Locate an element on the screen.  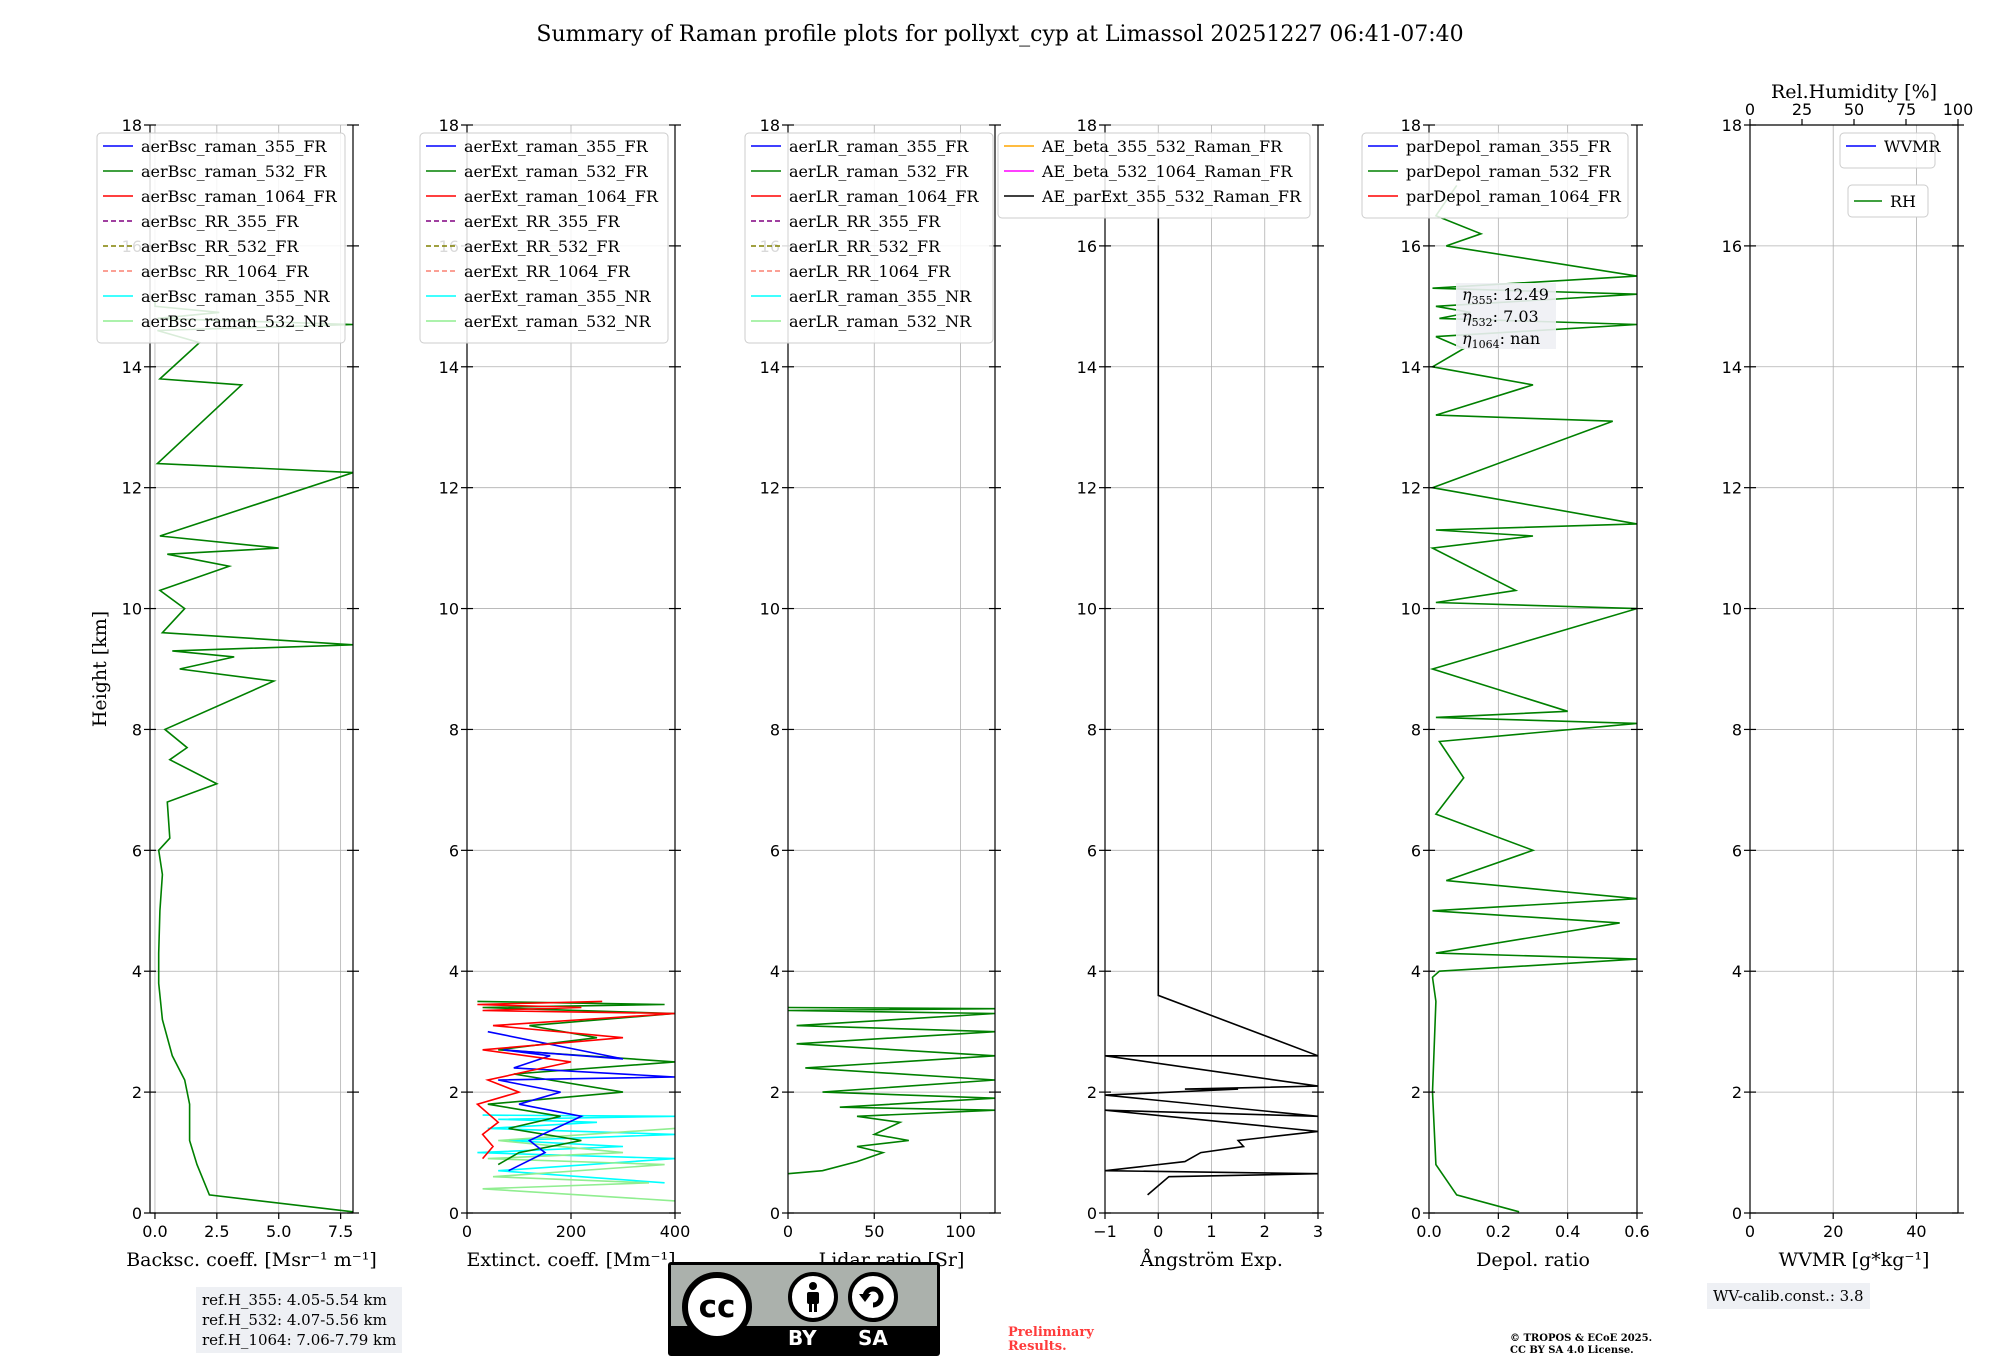
legend-wv: WVMR RH is located at coordinates (1890, 175).